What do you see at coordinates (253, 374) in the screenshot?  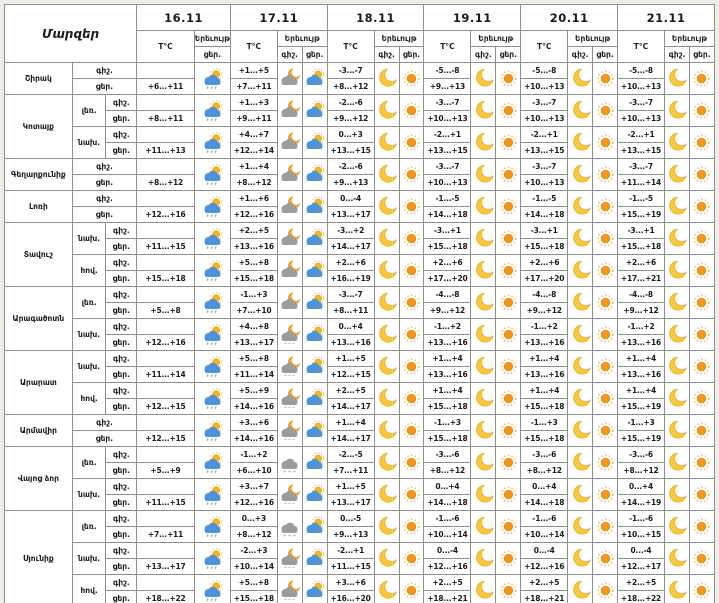 I see `day-temp-cell: +11...+14` at bounding box center [253, 374].